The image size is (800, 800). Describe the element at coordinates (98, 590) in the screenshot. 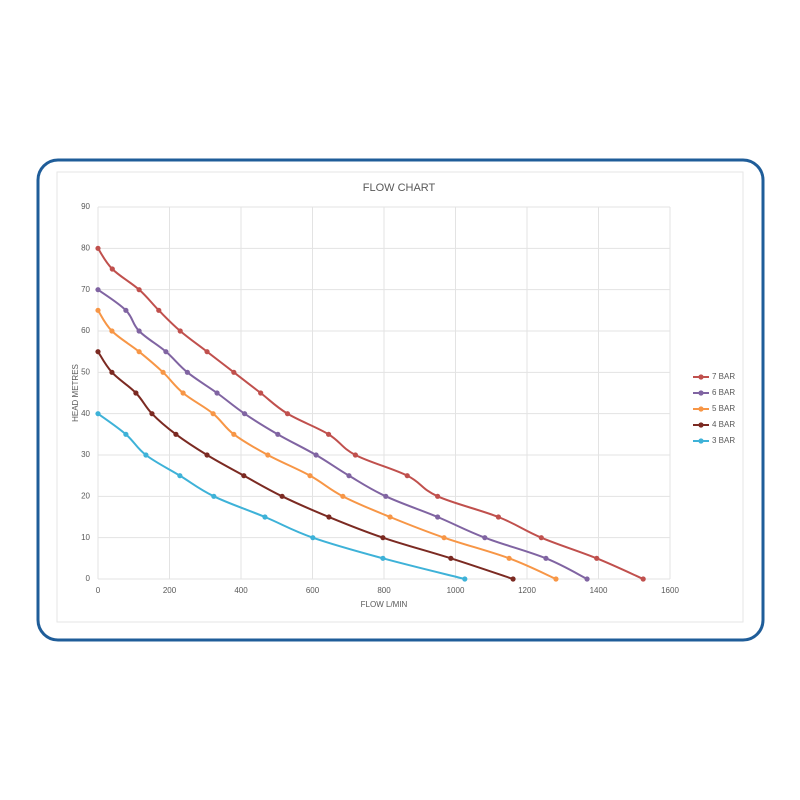

I see `x-tick-label: 0` at that location.